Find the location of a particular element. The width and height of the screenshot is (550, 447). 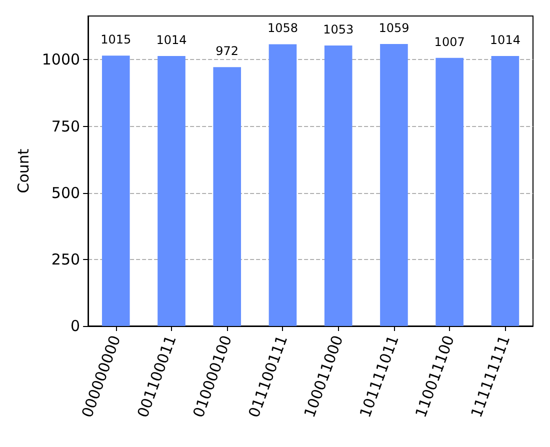

data-label: 1007 is located at coordinates (449, 41).